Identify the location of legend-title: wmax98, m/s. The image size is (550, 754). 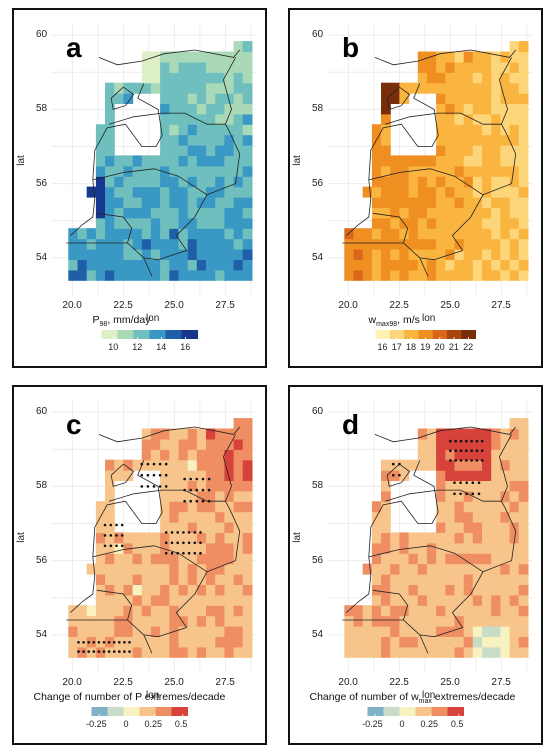
(394, 321).